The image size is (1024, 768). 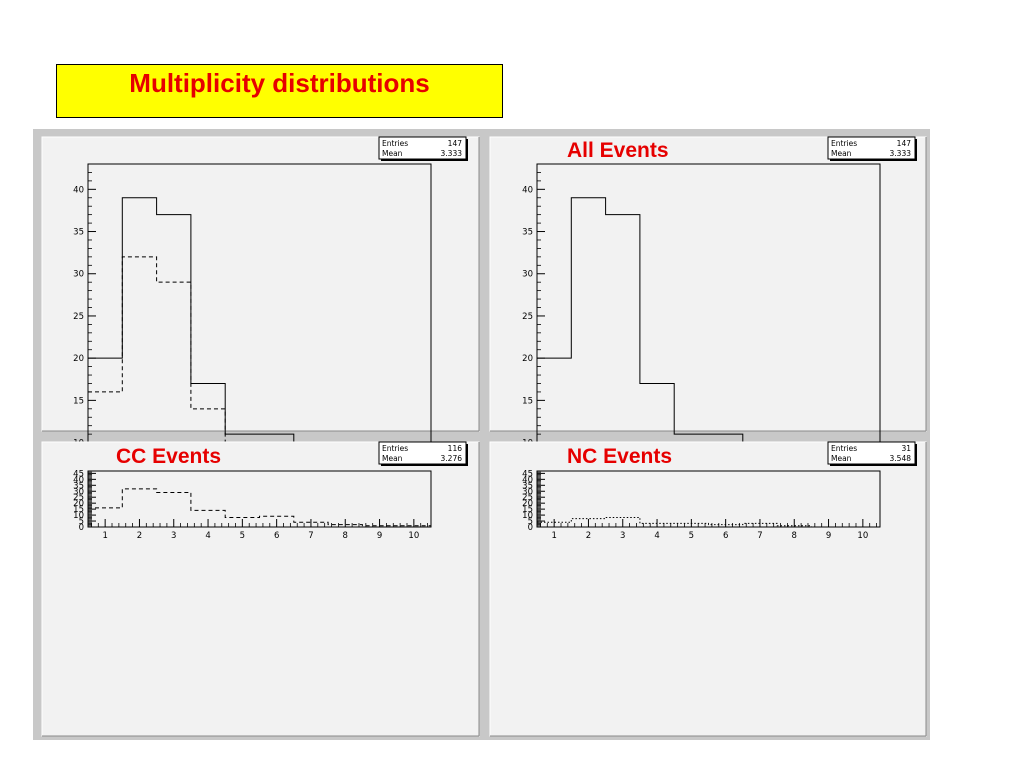 What do you see at coordinates (259, 507) in the screenshot?
I see `histogram-series-dashed` at bounding box center [259, 507].